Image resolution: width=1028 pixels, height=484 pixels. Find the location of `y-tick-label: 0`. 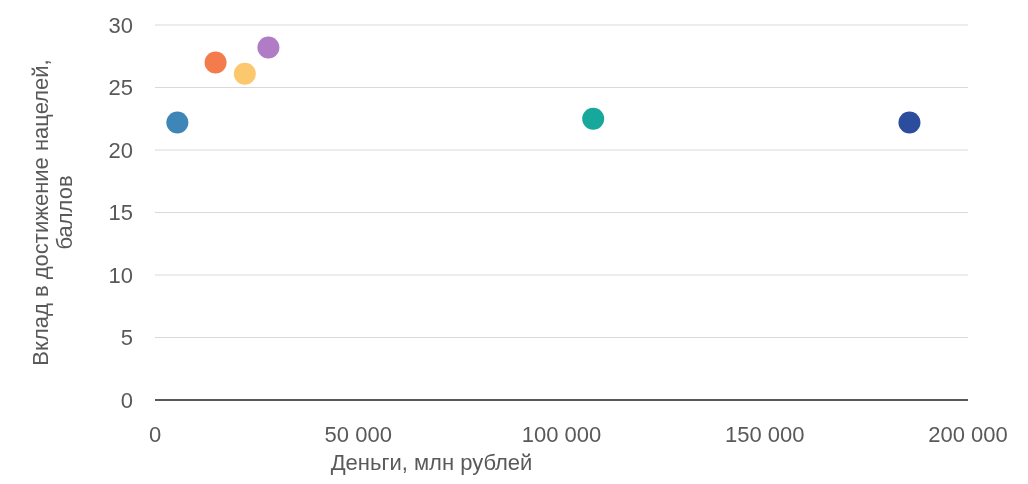

y-tick-label: 0 is located at coordinates (126, 400).